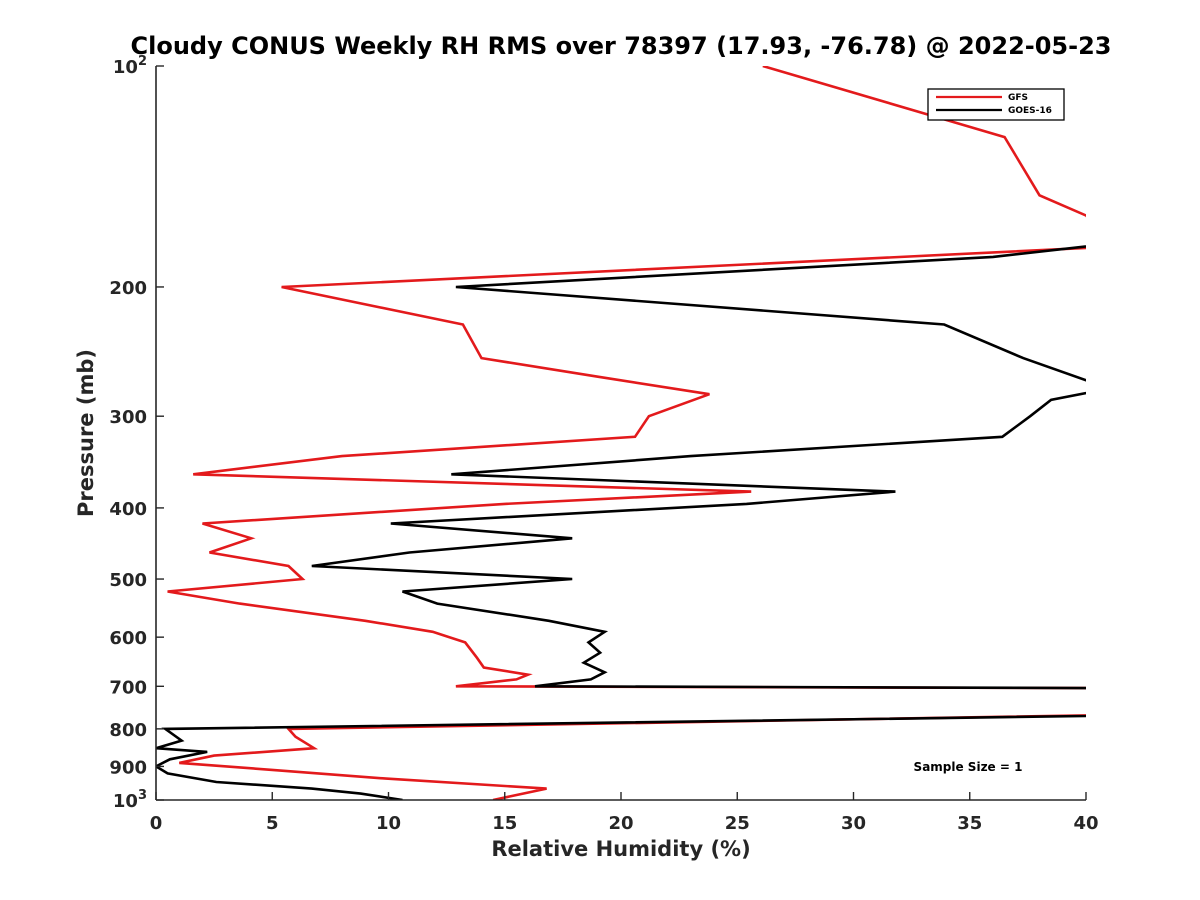 The image size is (1200, 900). Describe the element at coordinates (130, 800) in the screenshot. I see `y-tick-label: 10³` at that location.